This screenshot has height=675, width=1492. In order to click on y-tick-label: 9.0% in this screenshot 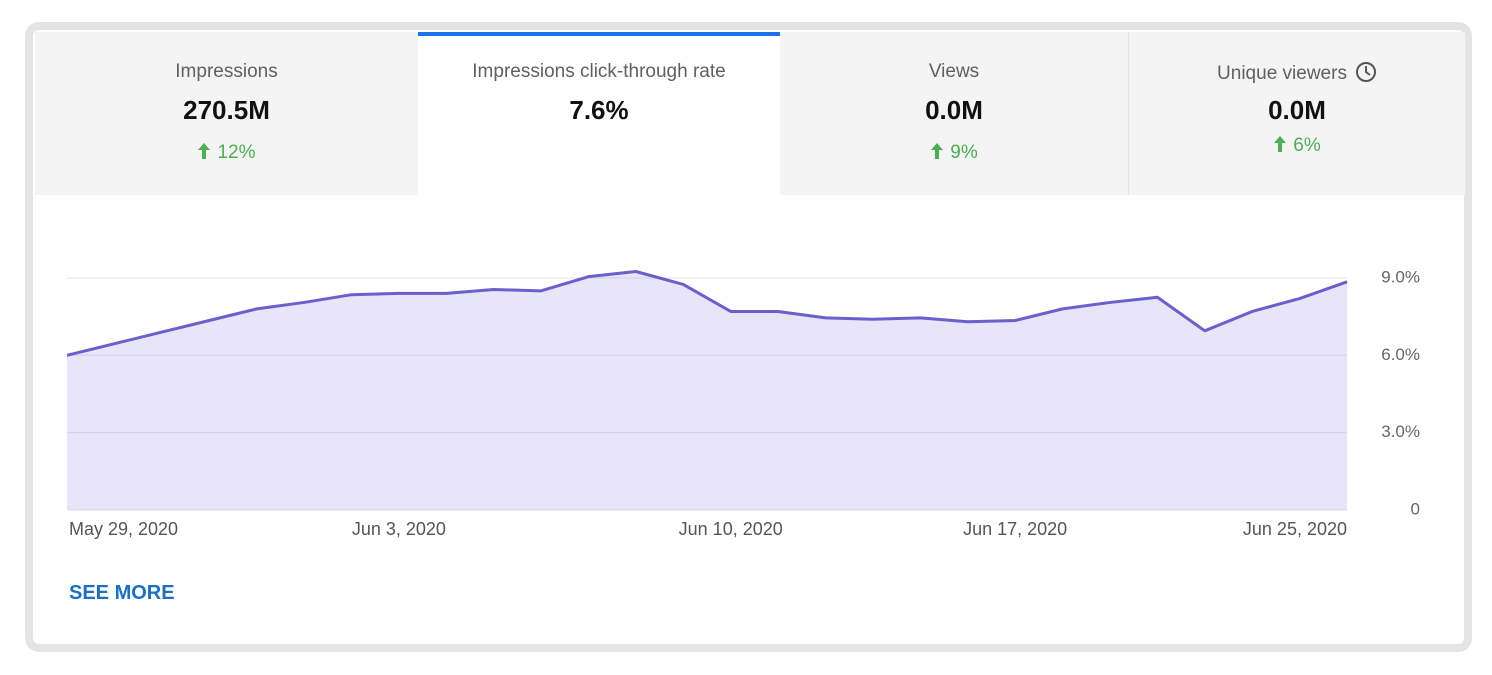, I will do `click(1400, 276)`.